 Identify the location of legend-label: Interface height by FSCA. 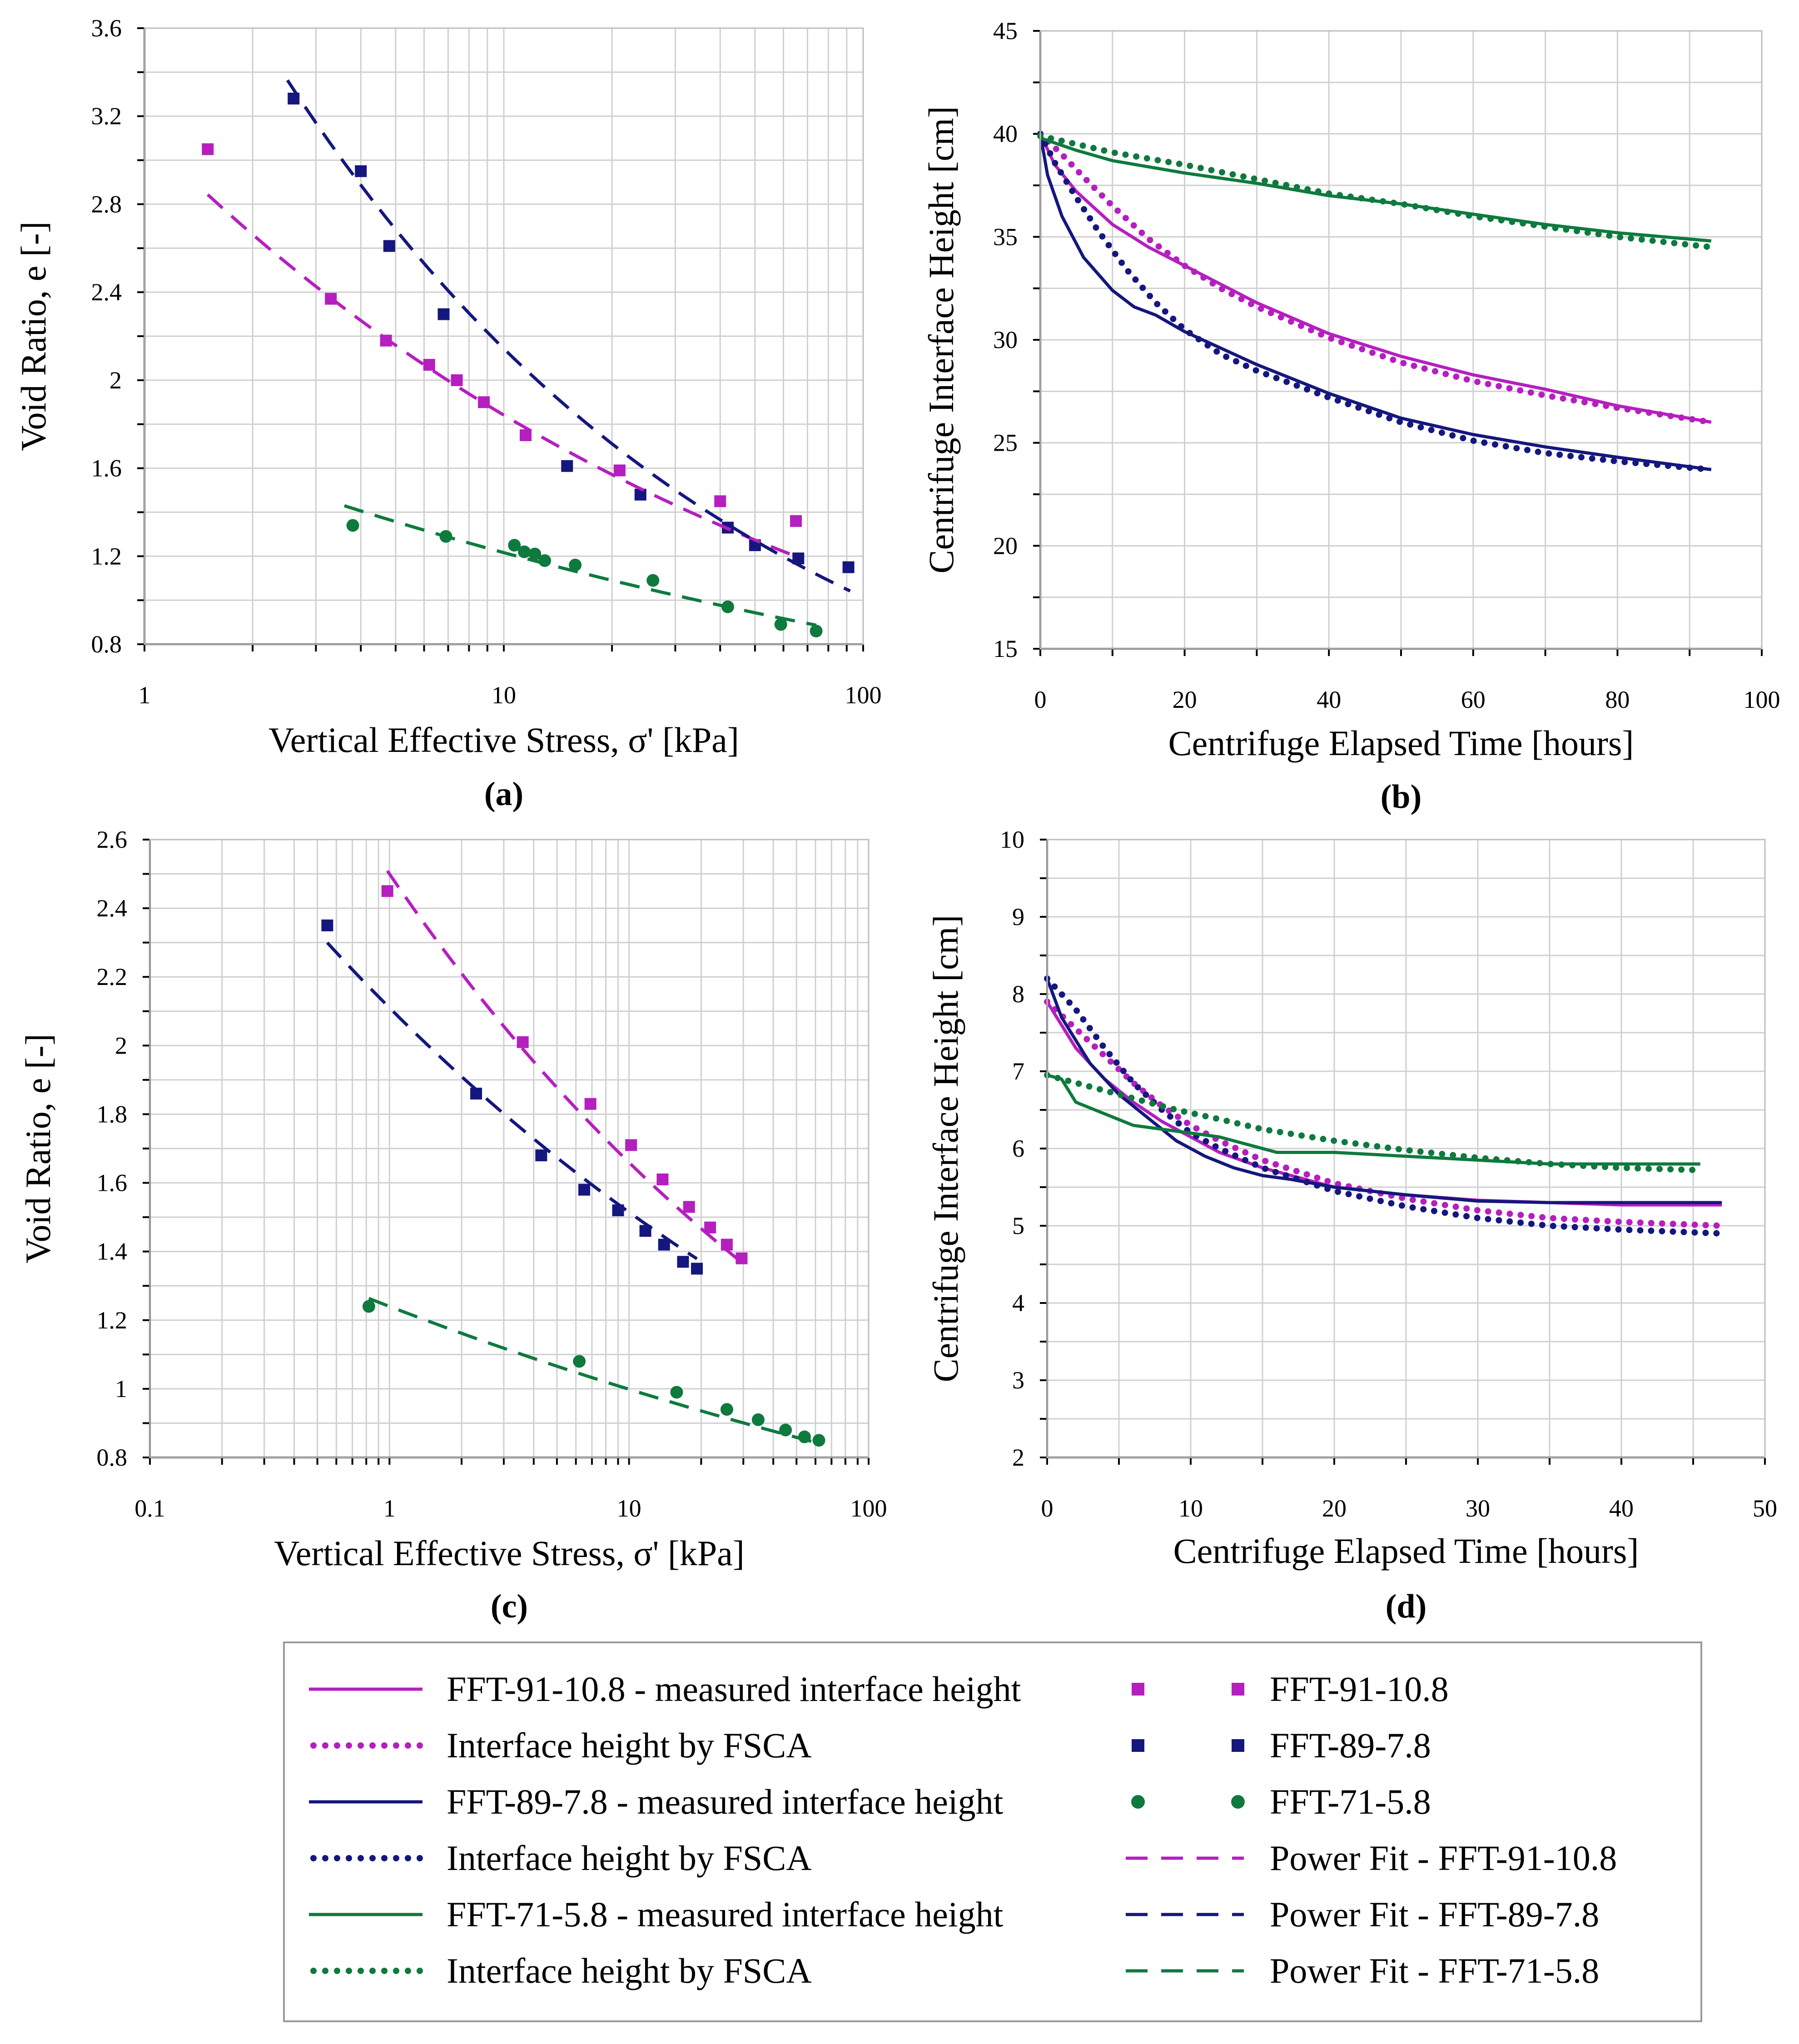
(630, 1745).